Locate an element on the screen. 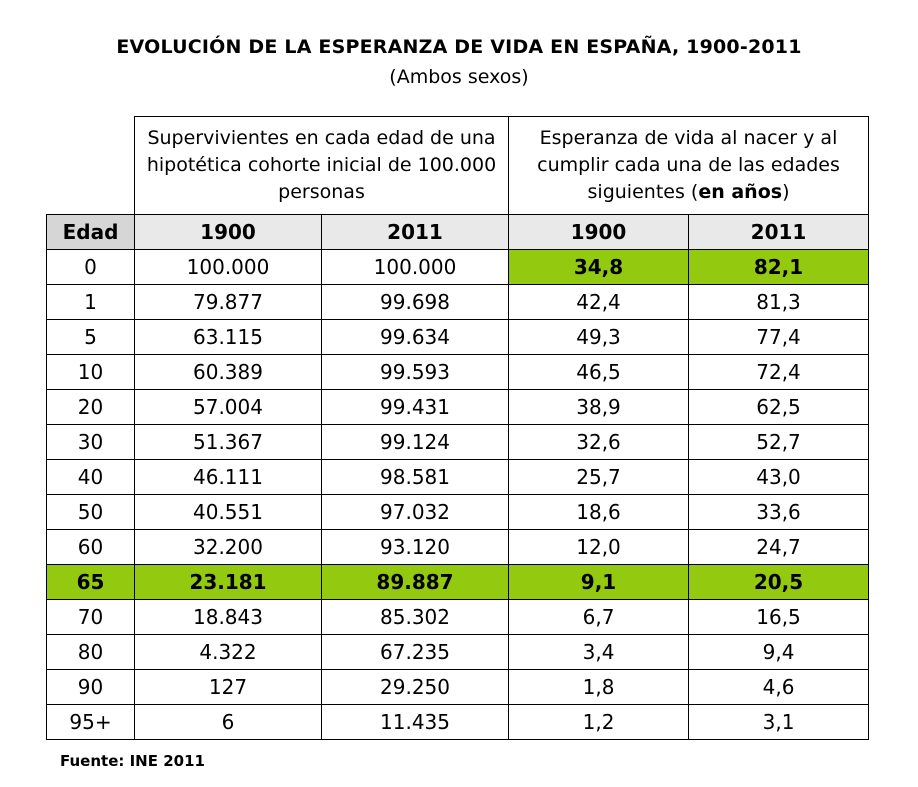 This screenshot has width=918, height=787. column-header-expectancy-2011: 2011 is located at coordinates (779, 232).